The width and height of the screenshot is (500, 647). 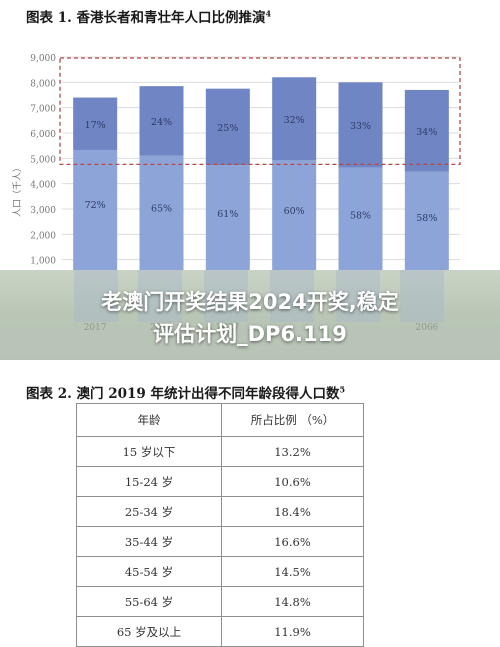 I want to click on y-tick-label: 7,000, so click(x=43, y=110).